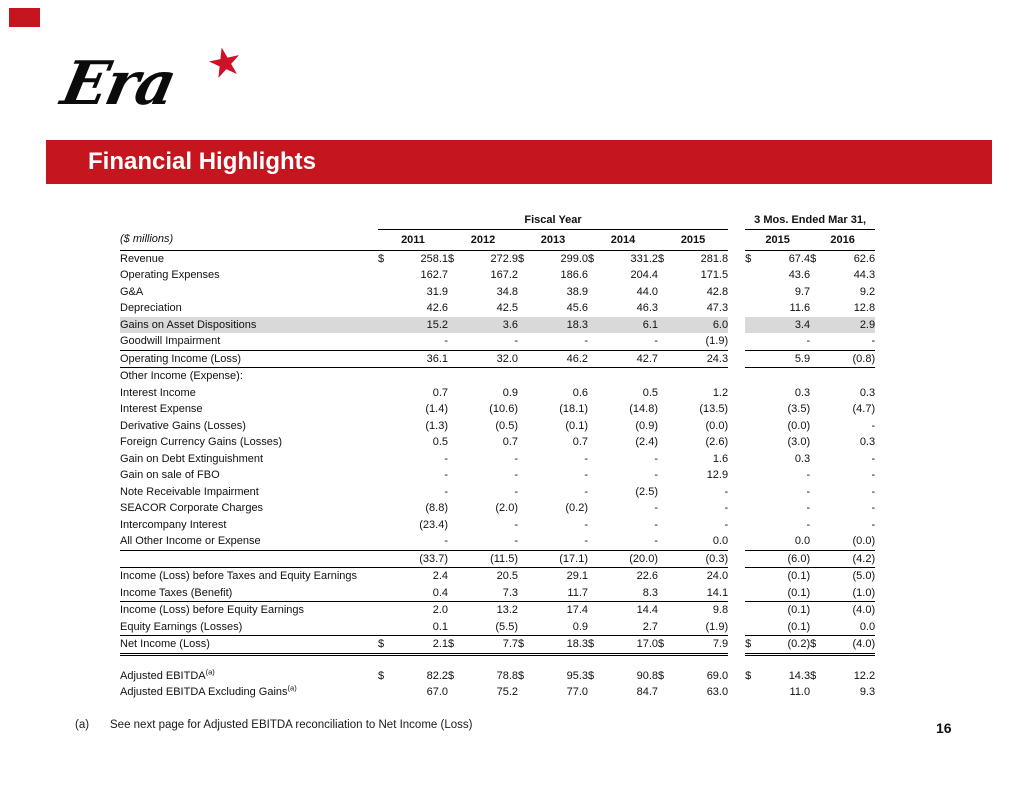 The width and height of the screenshot is (1034, 799). I want to click on value-cell: 3.4, so click(786, 324).